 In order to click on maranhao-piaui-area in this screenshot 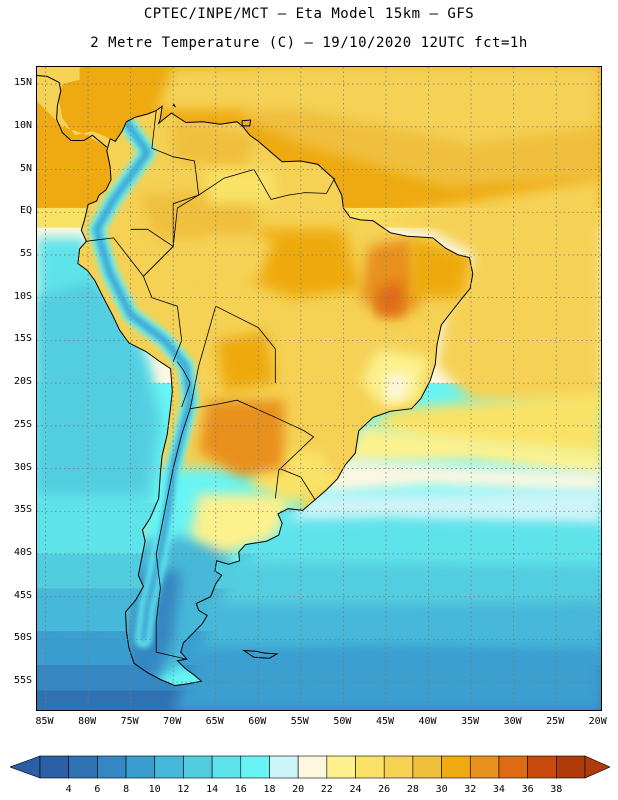, I will do `click(390, 280)`.